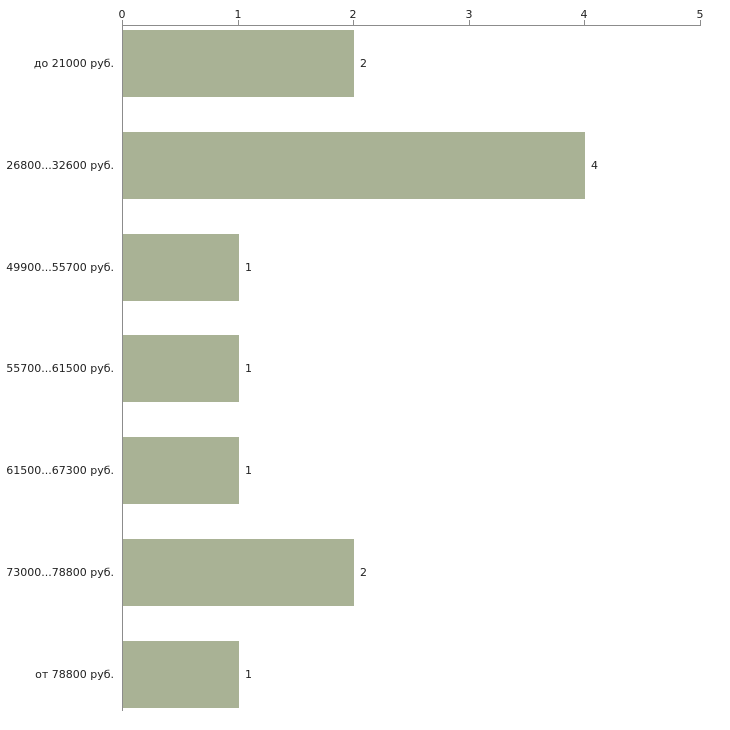 This screenshot has width=730, height=730. Describe the element at coordinates (74, 674) in the screenshot. I see `category-label: от 78800 руб.` at that location.